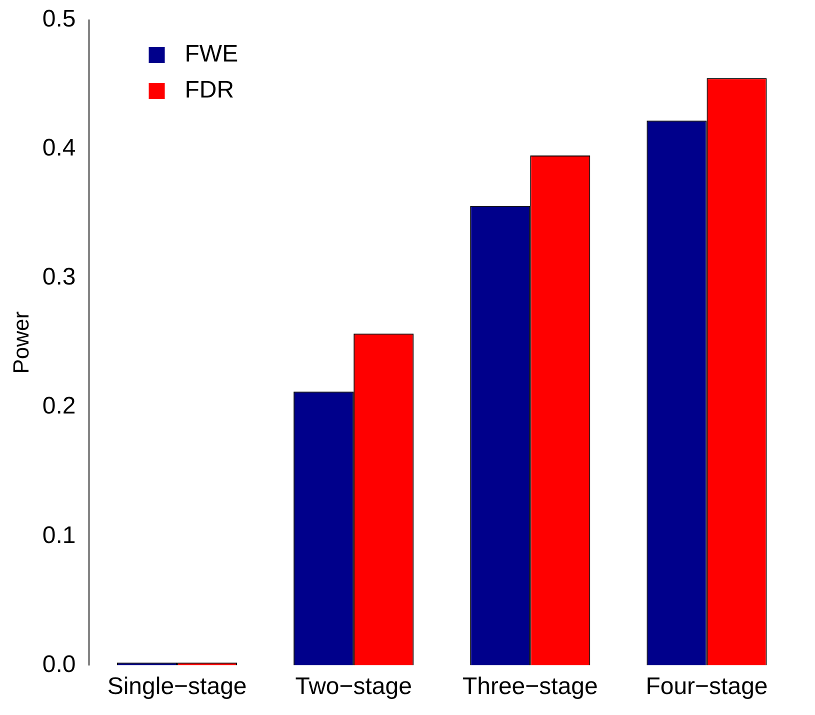 This screenshot has width=815, height=715. Describe the element at coordinates (59, 19) in the screenshot. I see `y-tick-label: 0.5` at that location.